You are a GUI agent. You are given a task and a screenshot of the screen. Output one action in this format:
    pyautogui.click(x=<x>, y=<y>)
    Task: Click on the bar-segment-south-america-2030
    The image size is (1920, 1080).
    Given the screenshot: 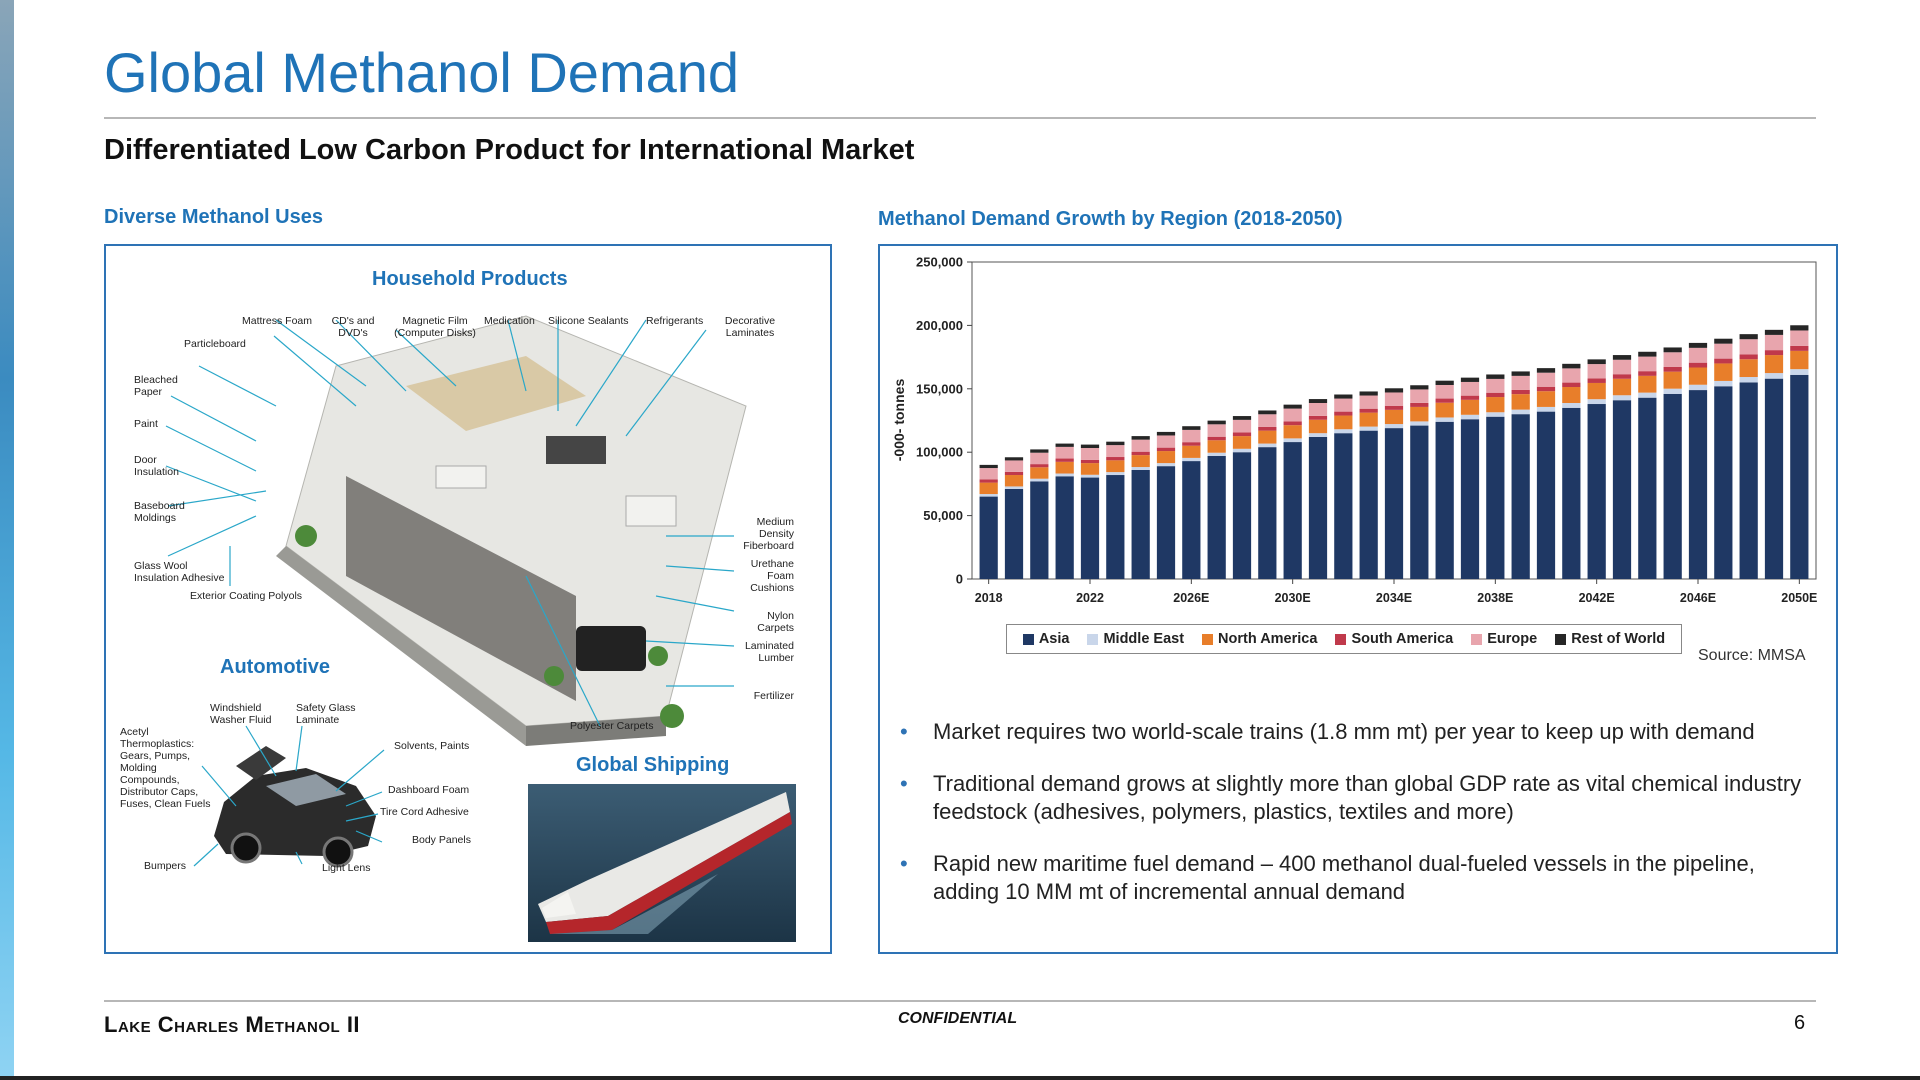 What is the action you would take?
    pyautogui.click(x=1292, y=423)
    